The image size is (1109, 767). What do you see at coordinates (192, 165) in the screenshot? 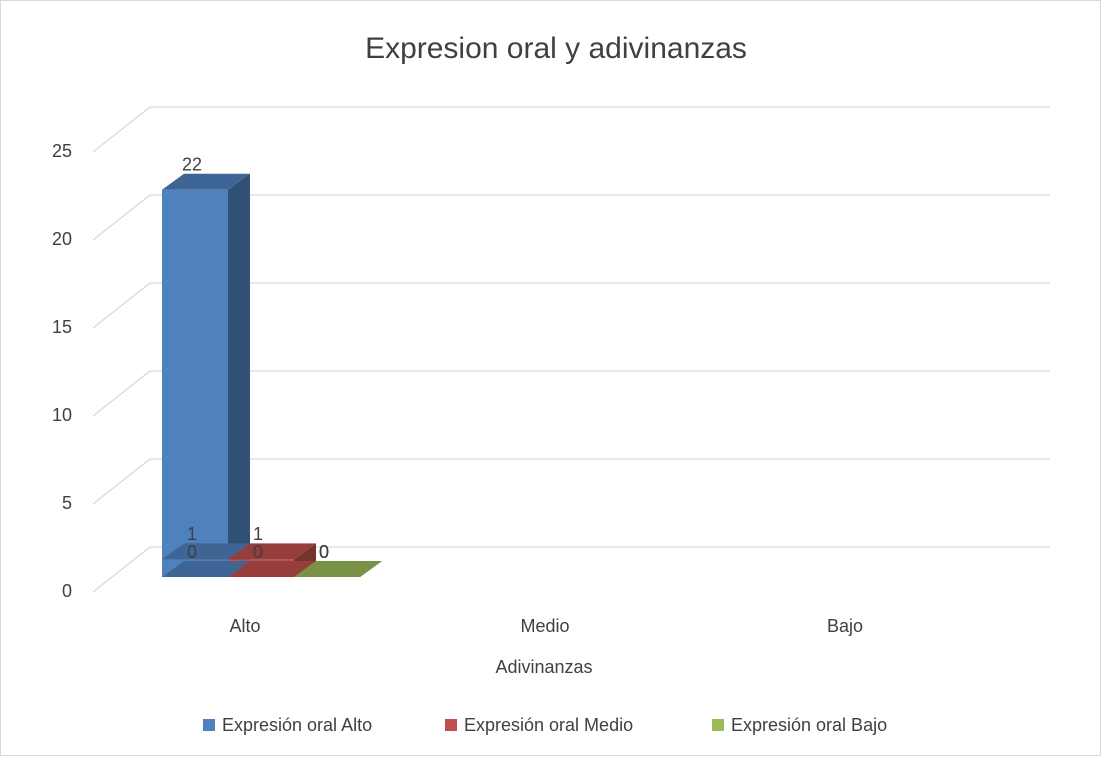
I see `data-label: 22` at bounding box center [192, 165].